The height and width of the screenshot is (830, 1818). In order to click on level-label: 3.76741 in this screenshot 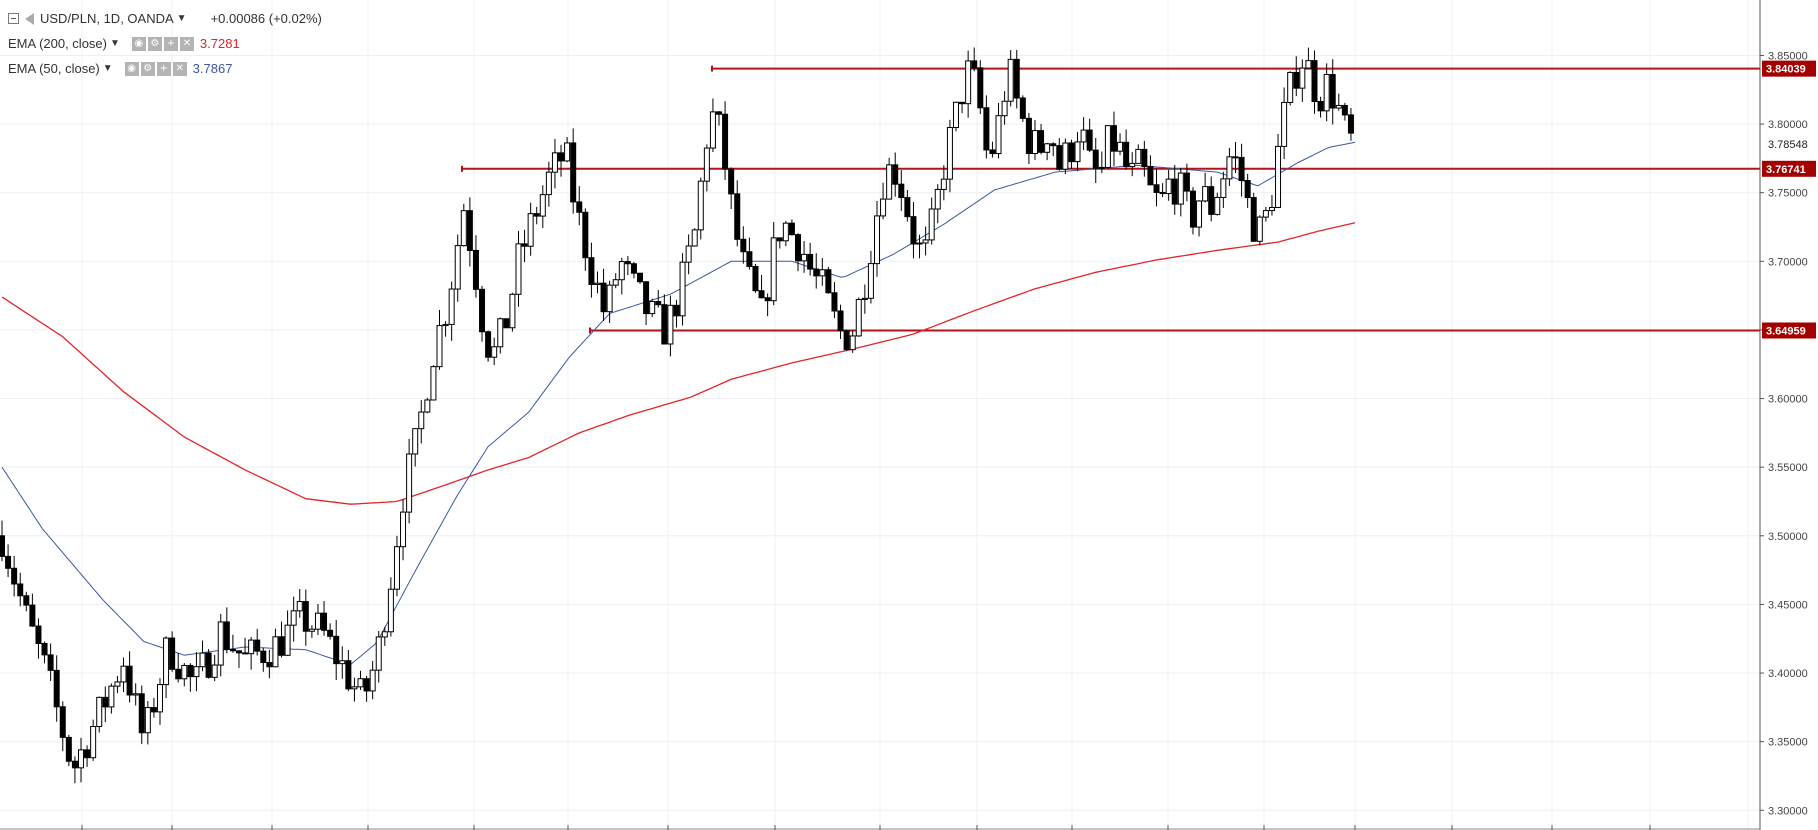, I will do `click(1789, 168)`.